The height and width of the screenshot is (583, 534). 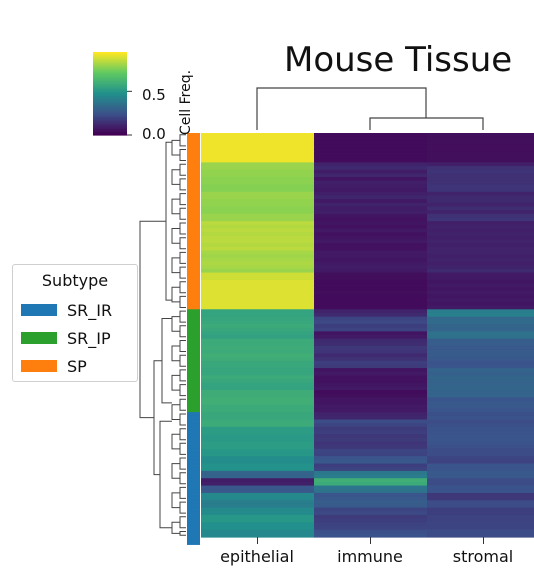 What do you see at coordinates (398, 60) in the screenshot?
I see `chart-title: Mouse Tissue` at bounding box center [398, 60].